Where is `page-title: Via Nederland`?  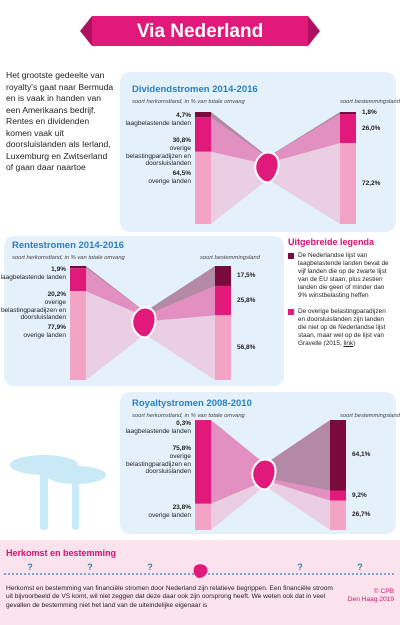
page-title: Via Nederland is located at coordinates (200, 31).